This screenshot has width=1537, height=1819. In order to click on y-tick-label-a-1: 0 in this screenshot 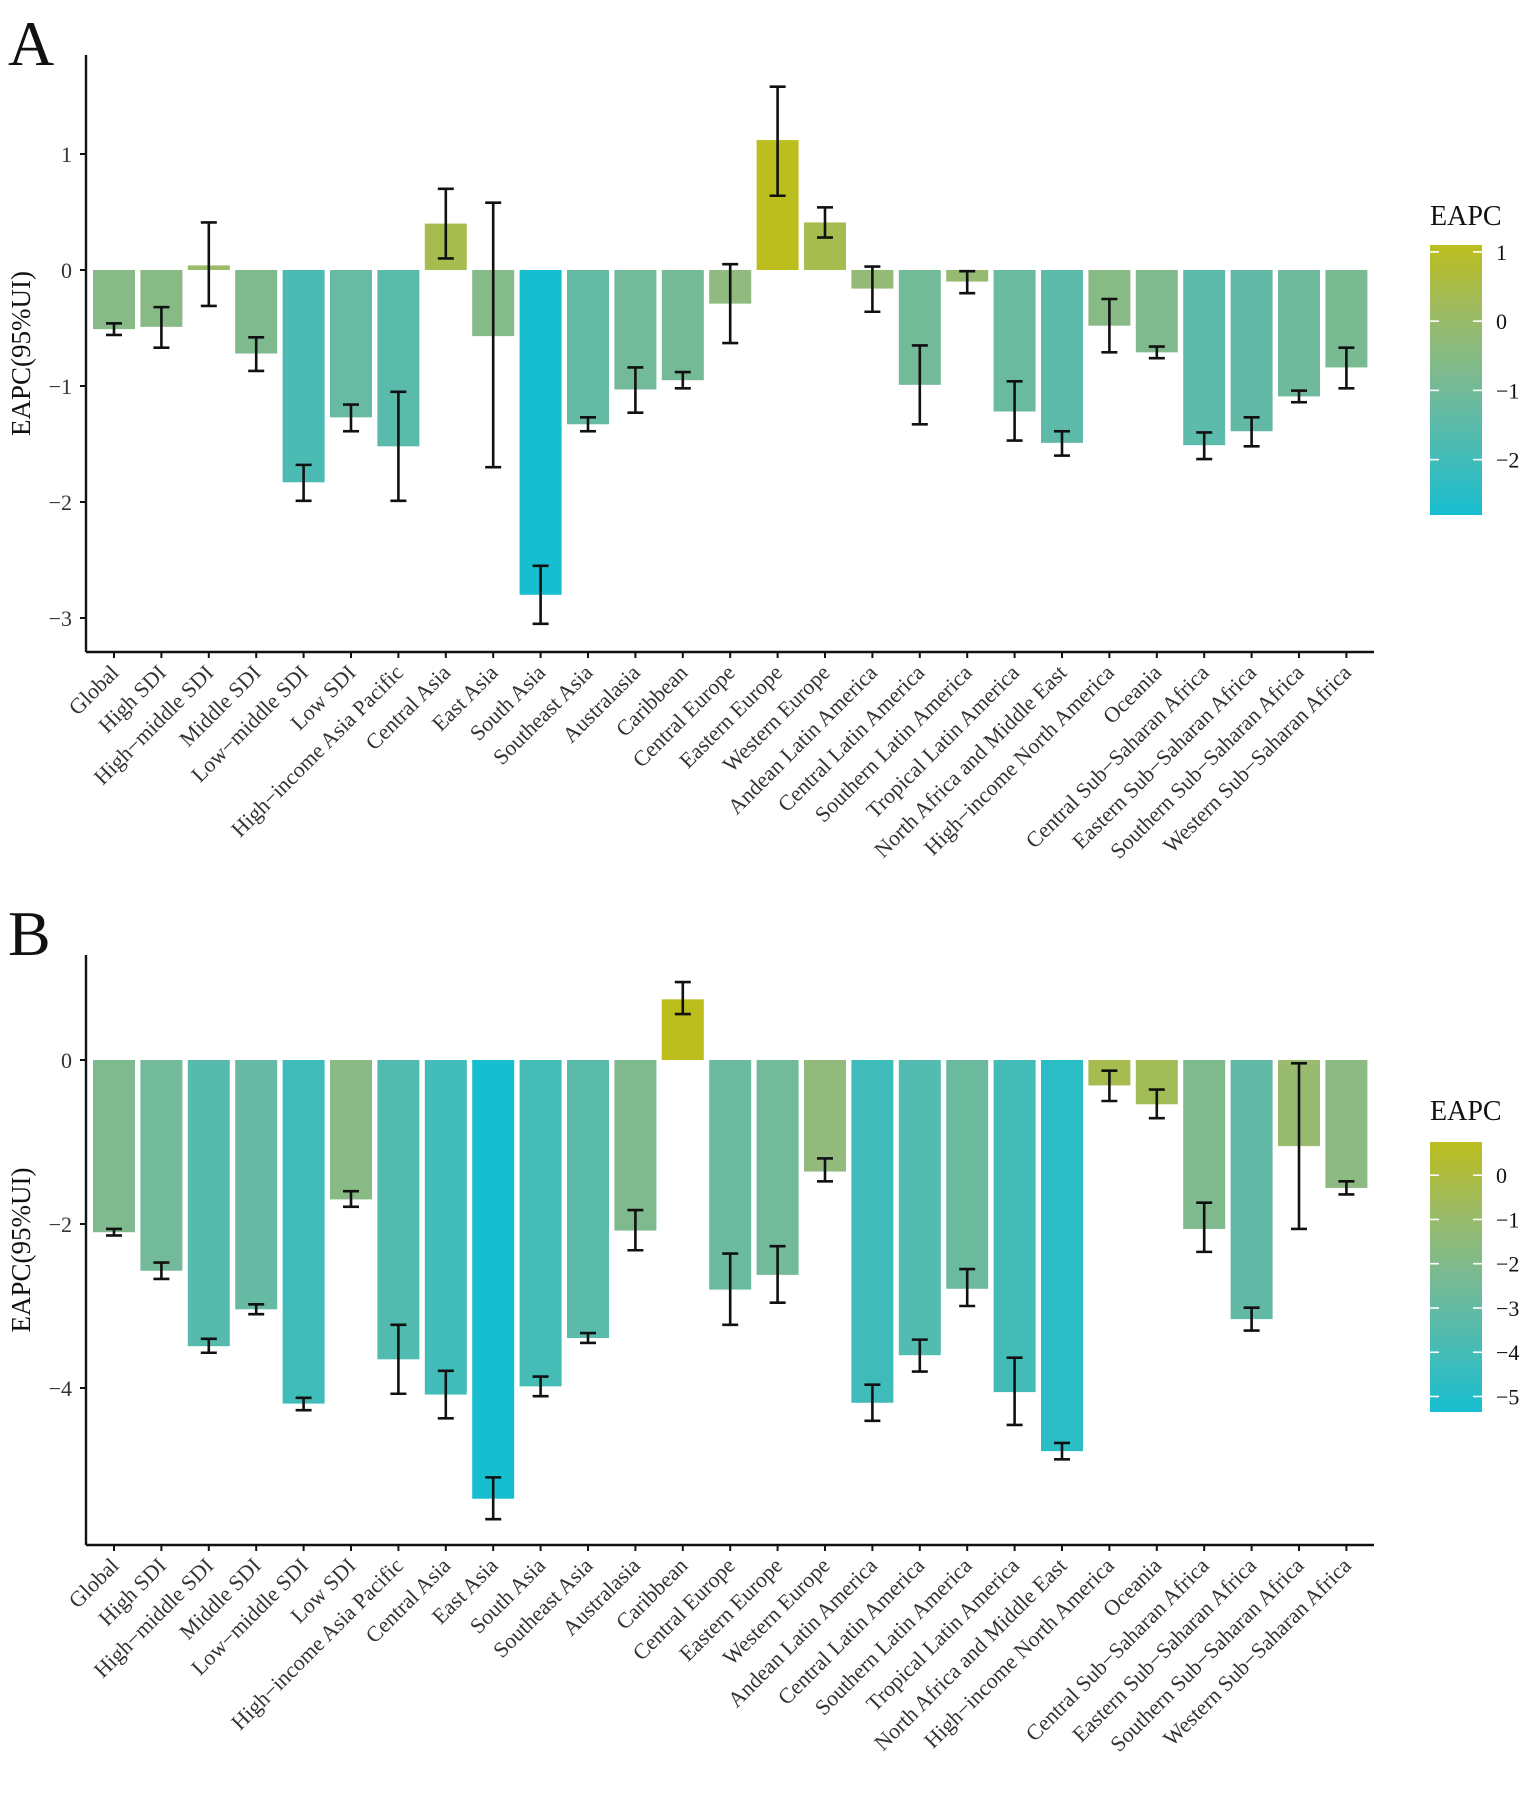, I will do `click(66, 270)`.